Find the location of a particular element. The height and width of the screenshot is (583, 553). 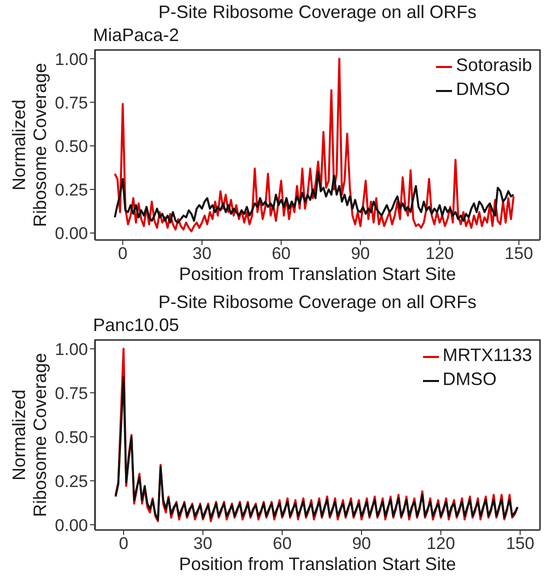

legend-label: MRTX1133 is located at coordinates (487, 355).